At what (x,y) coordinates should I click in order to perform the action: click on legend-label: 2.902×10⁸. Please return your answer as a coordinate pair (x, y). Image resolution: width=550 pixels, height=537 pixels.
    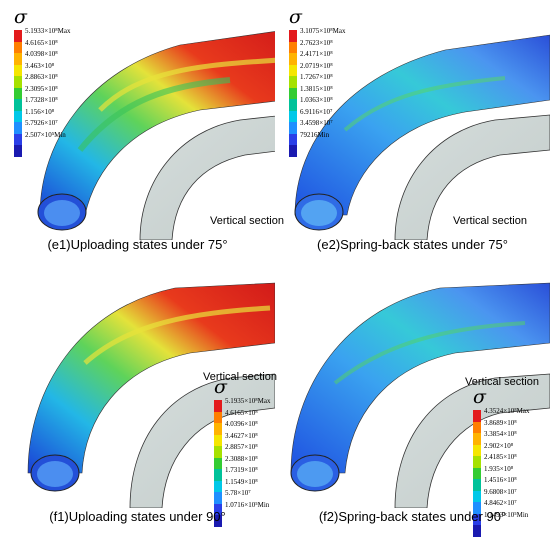
    Looking at the image, I should click on (499, 445).